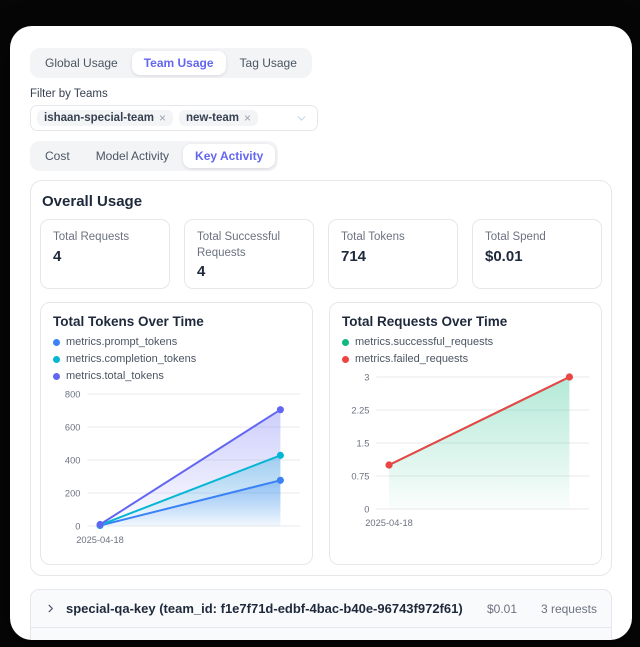 Image resolution: width=640 pixels, height=647 pixels. What do you see at coordinates (73, 393) in the screenshot?
I see `svg-text: 800` at bounding box center [73, 393].